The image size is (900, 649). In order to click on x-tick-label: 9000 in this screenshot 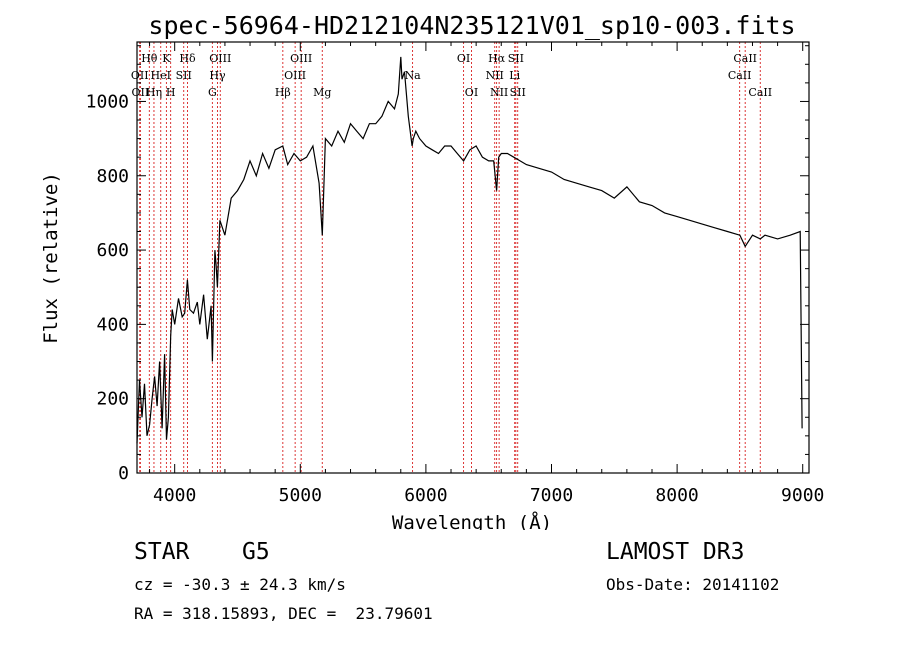, I will do `click(802, 495)`.